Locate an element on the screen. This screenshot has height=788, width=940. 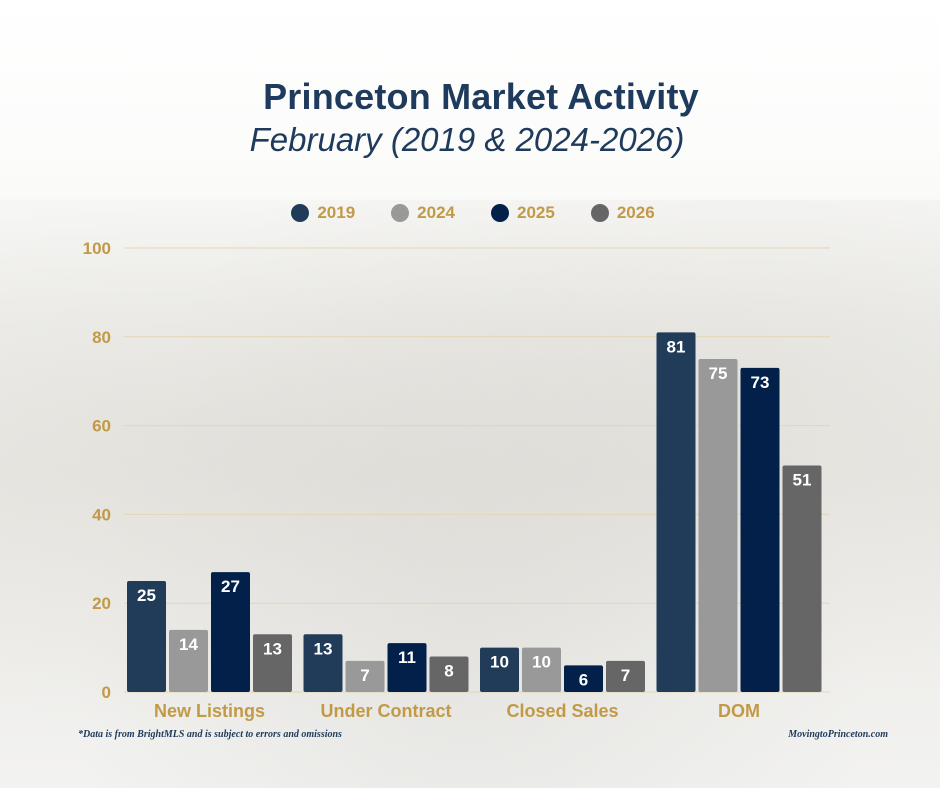
legend-item-2026: 2026 is located at coordinates (622, 213).